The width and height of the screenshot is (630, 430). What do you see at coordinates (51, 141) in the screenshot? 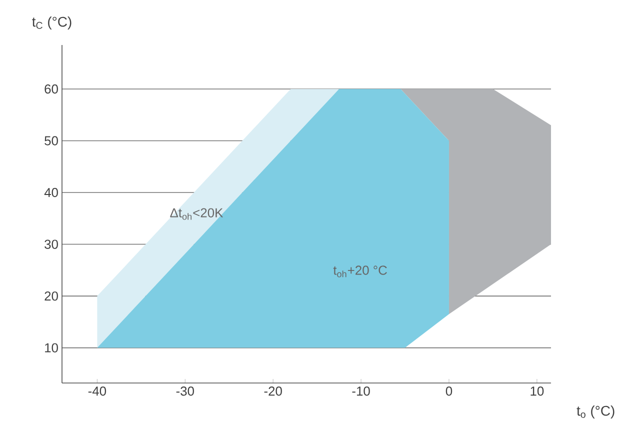
I see `y-tick-label: 50` at bounding box center [51, 141].